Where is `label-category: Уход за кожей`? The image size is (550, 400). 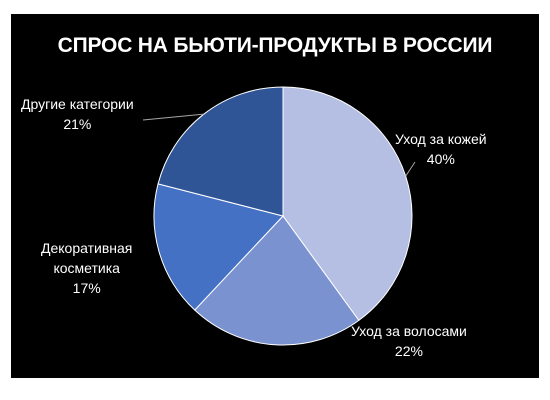
label-category: Уход за кожей is located at coordinates (441, 139).